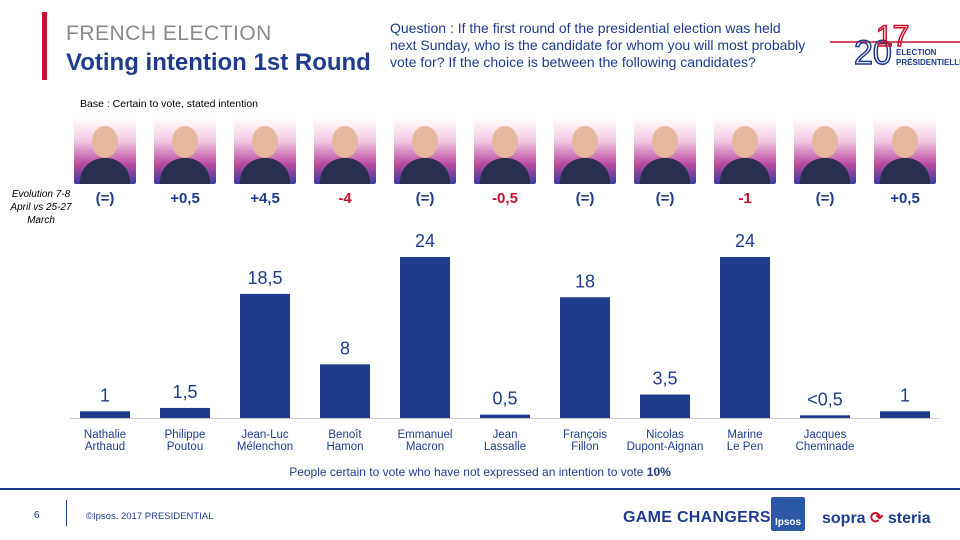 This screenshot has width=960, height=540. What do you see at coordinates (185, 447) in the screenshot?
I see `category-label: Poutou` at bounding box center [185, 447].